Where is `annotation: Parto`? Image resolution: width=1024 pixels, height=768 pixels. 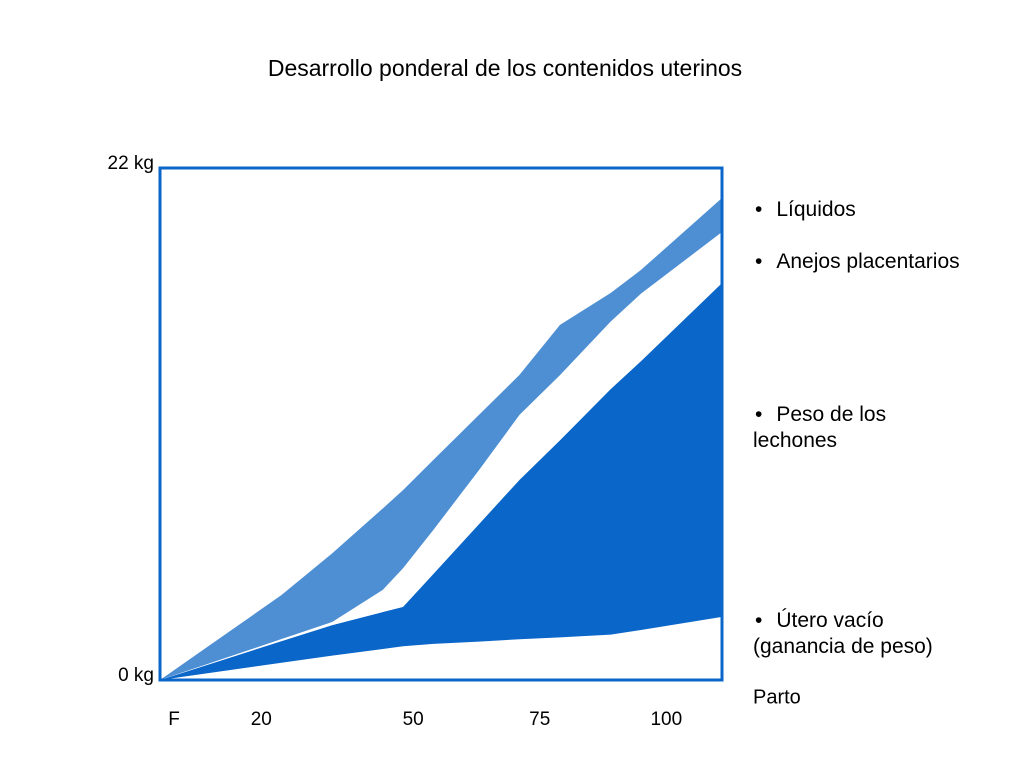 annotation: Parto is located at coordinates (777, 697).